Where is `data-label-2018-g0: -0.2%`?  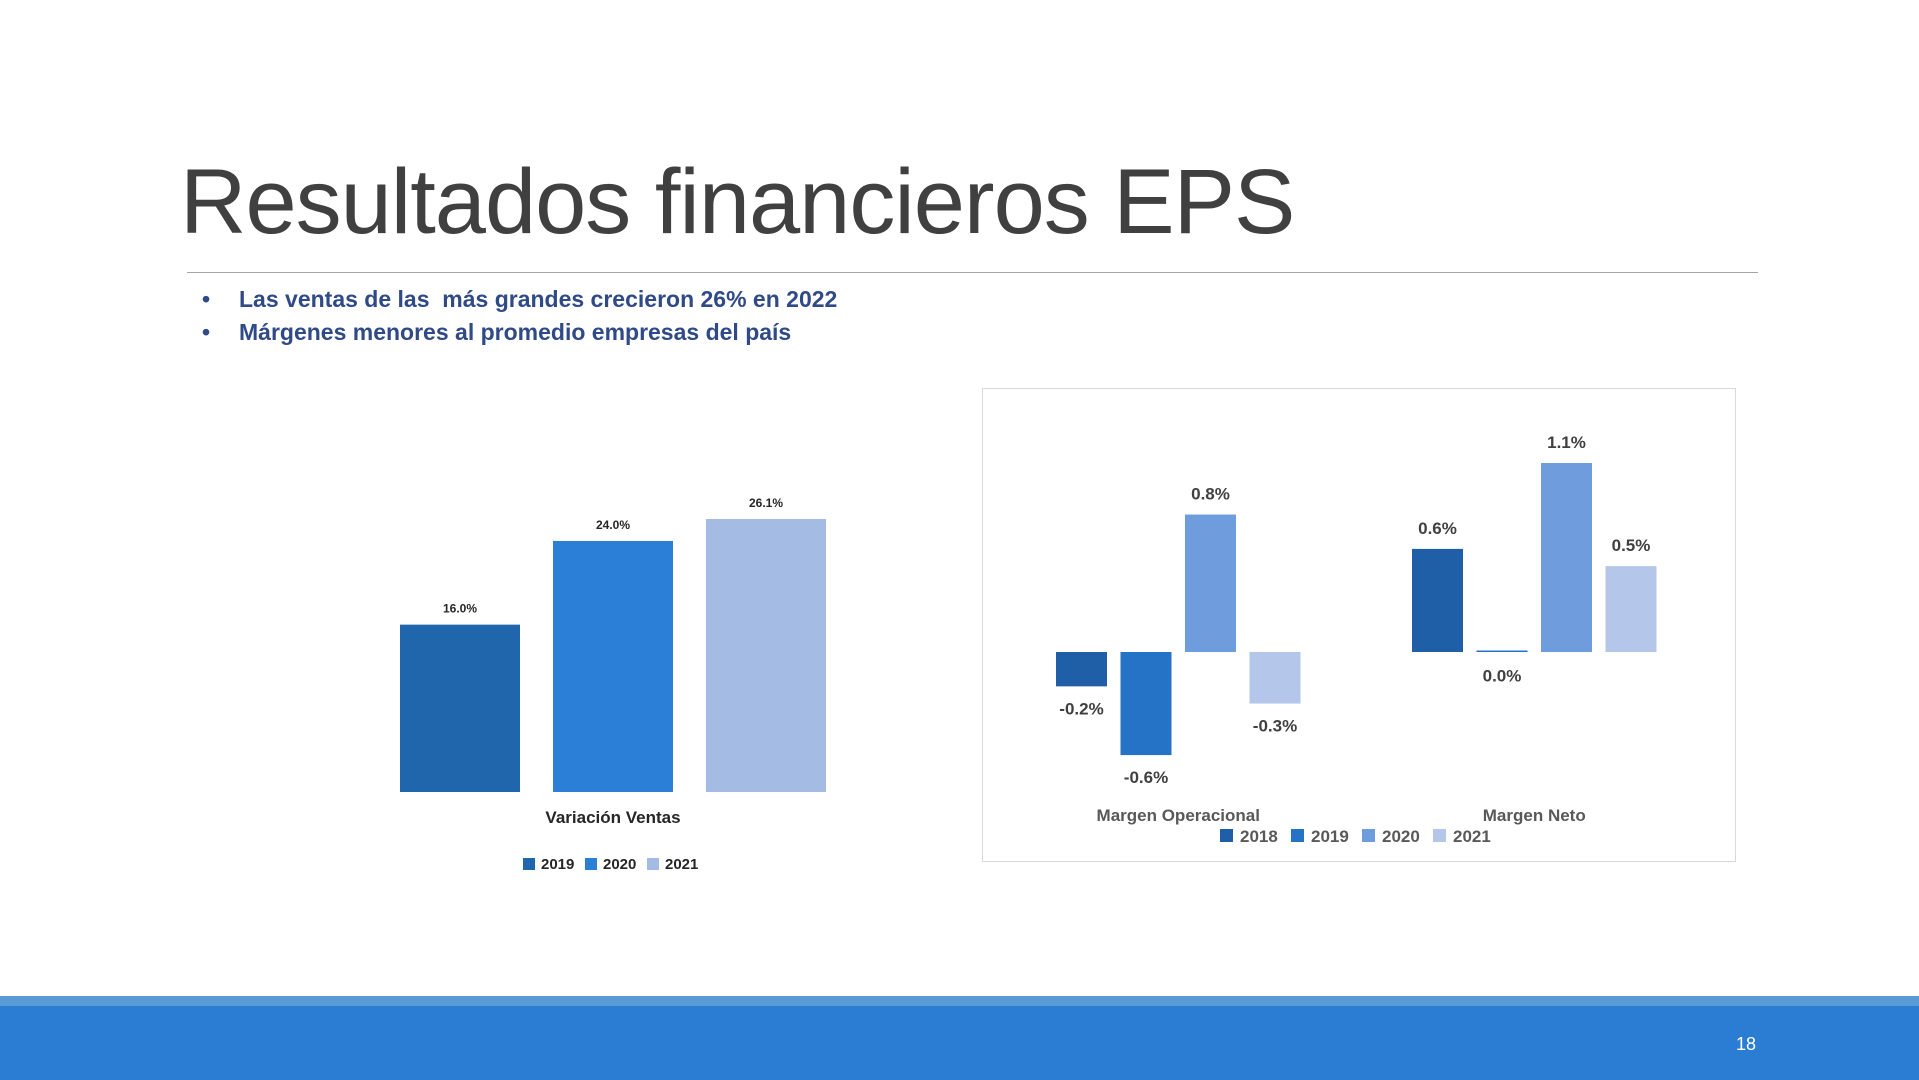
data-label-2018-g0: -0.2% is located at coordinates (1081, 708).